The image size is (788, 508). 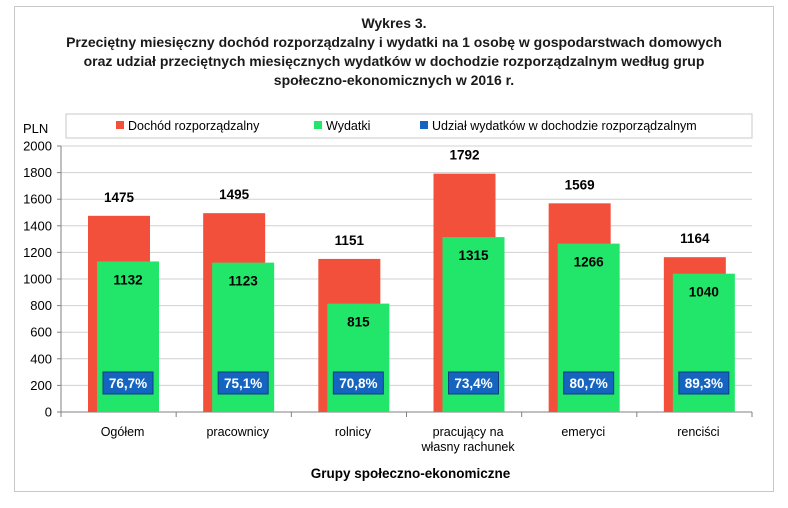 I want to click on y-tick-label: 1400, so click(x=37, y=225).